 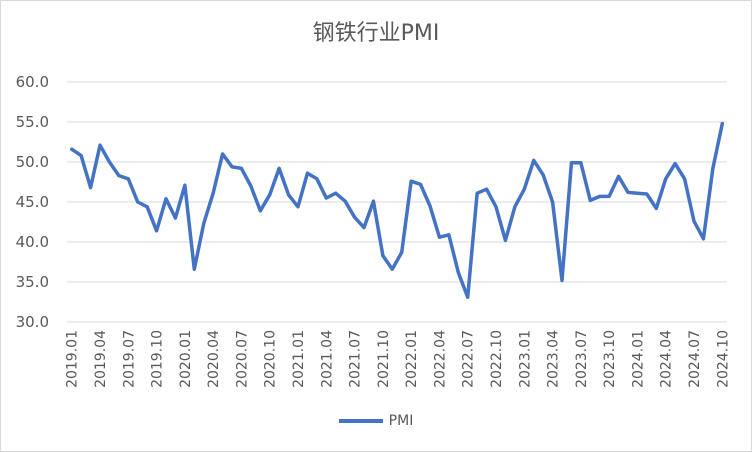 I want to click on x-tick-label: 2022.10, so click(x=497, y=359).